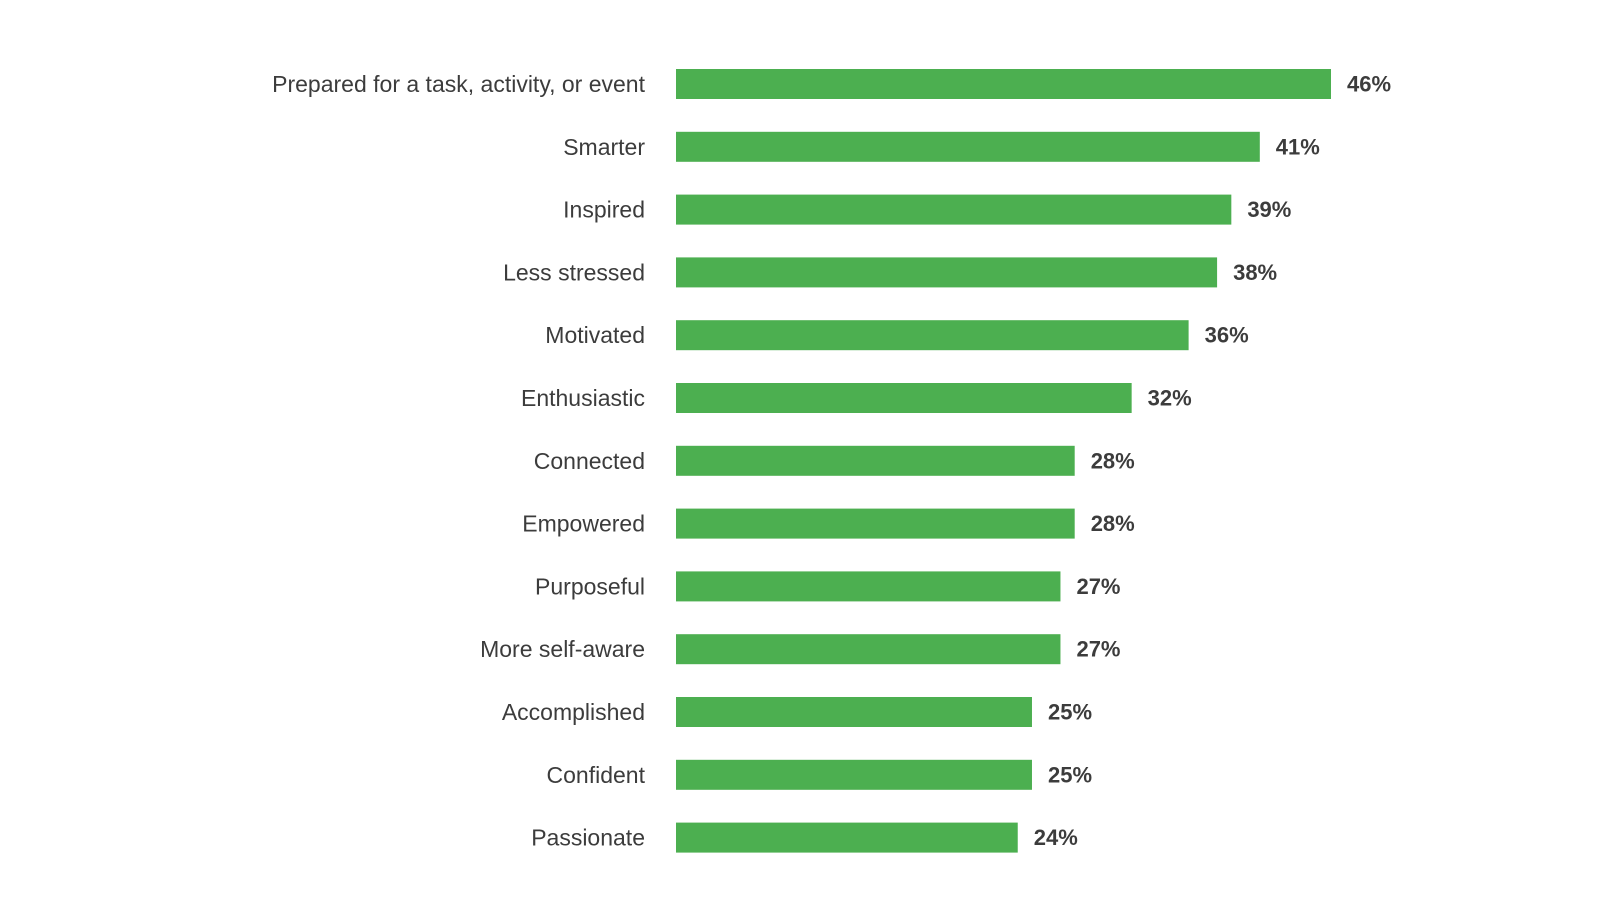 This screenshot has width=1600, height=910. What do you see at coordinates (595, 335) in the screenshot?
I see `category-label: Motivated` at bounding box center [595, 335].